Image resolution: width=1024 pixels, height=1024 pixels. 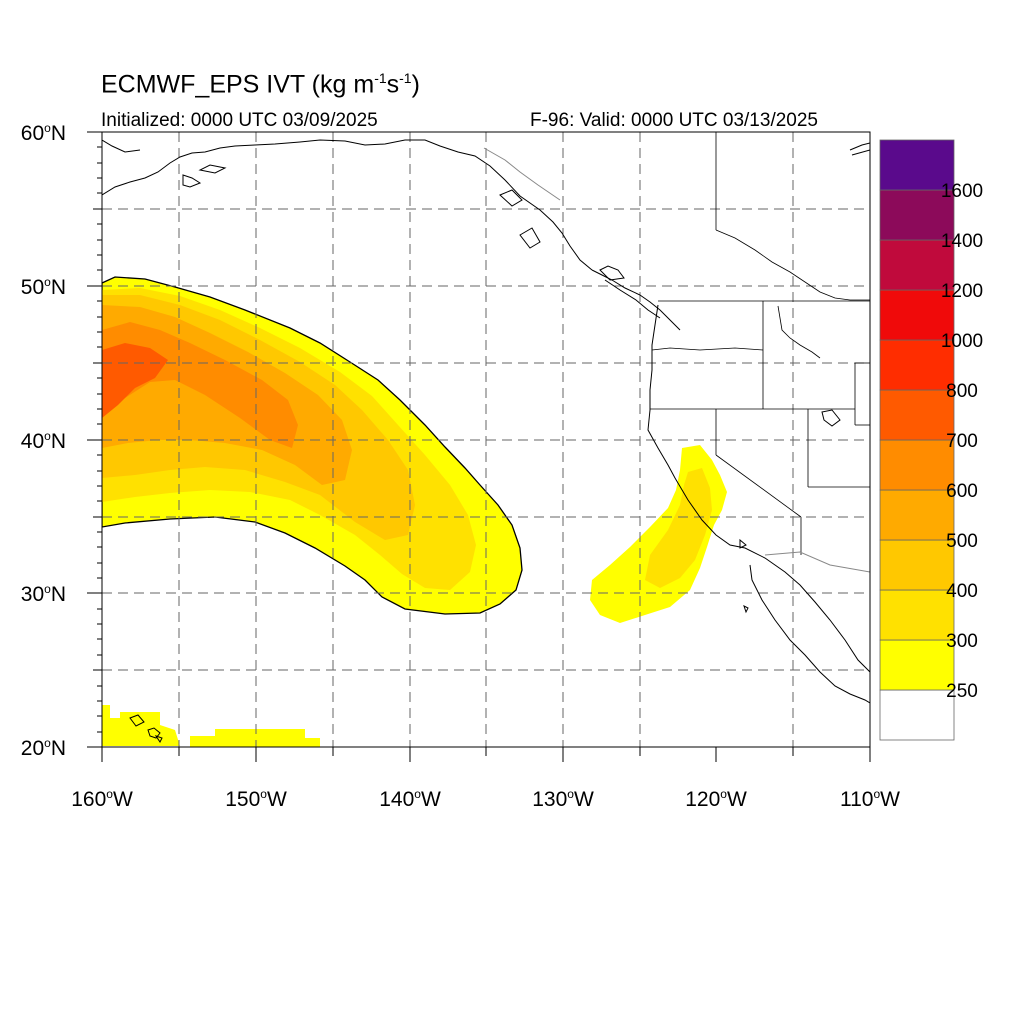 What do you see at coordinates (962, 391) in the screenshot?
I see `colorbar-label: 800` at bounding box center [962, 391].